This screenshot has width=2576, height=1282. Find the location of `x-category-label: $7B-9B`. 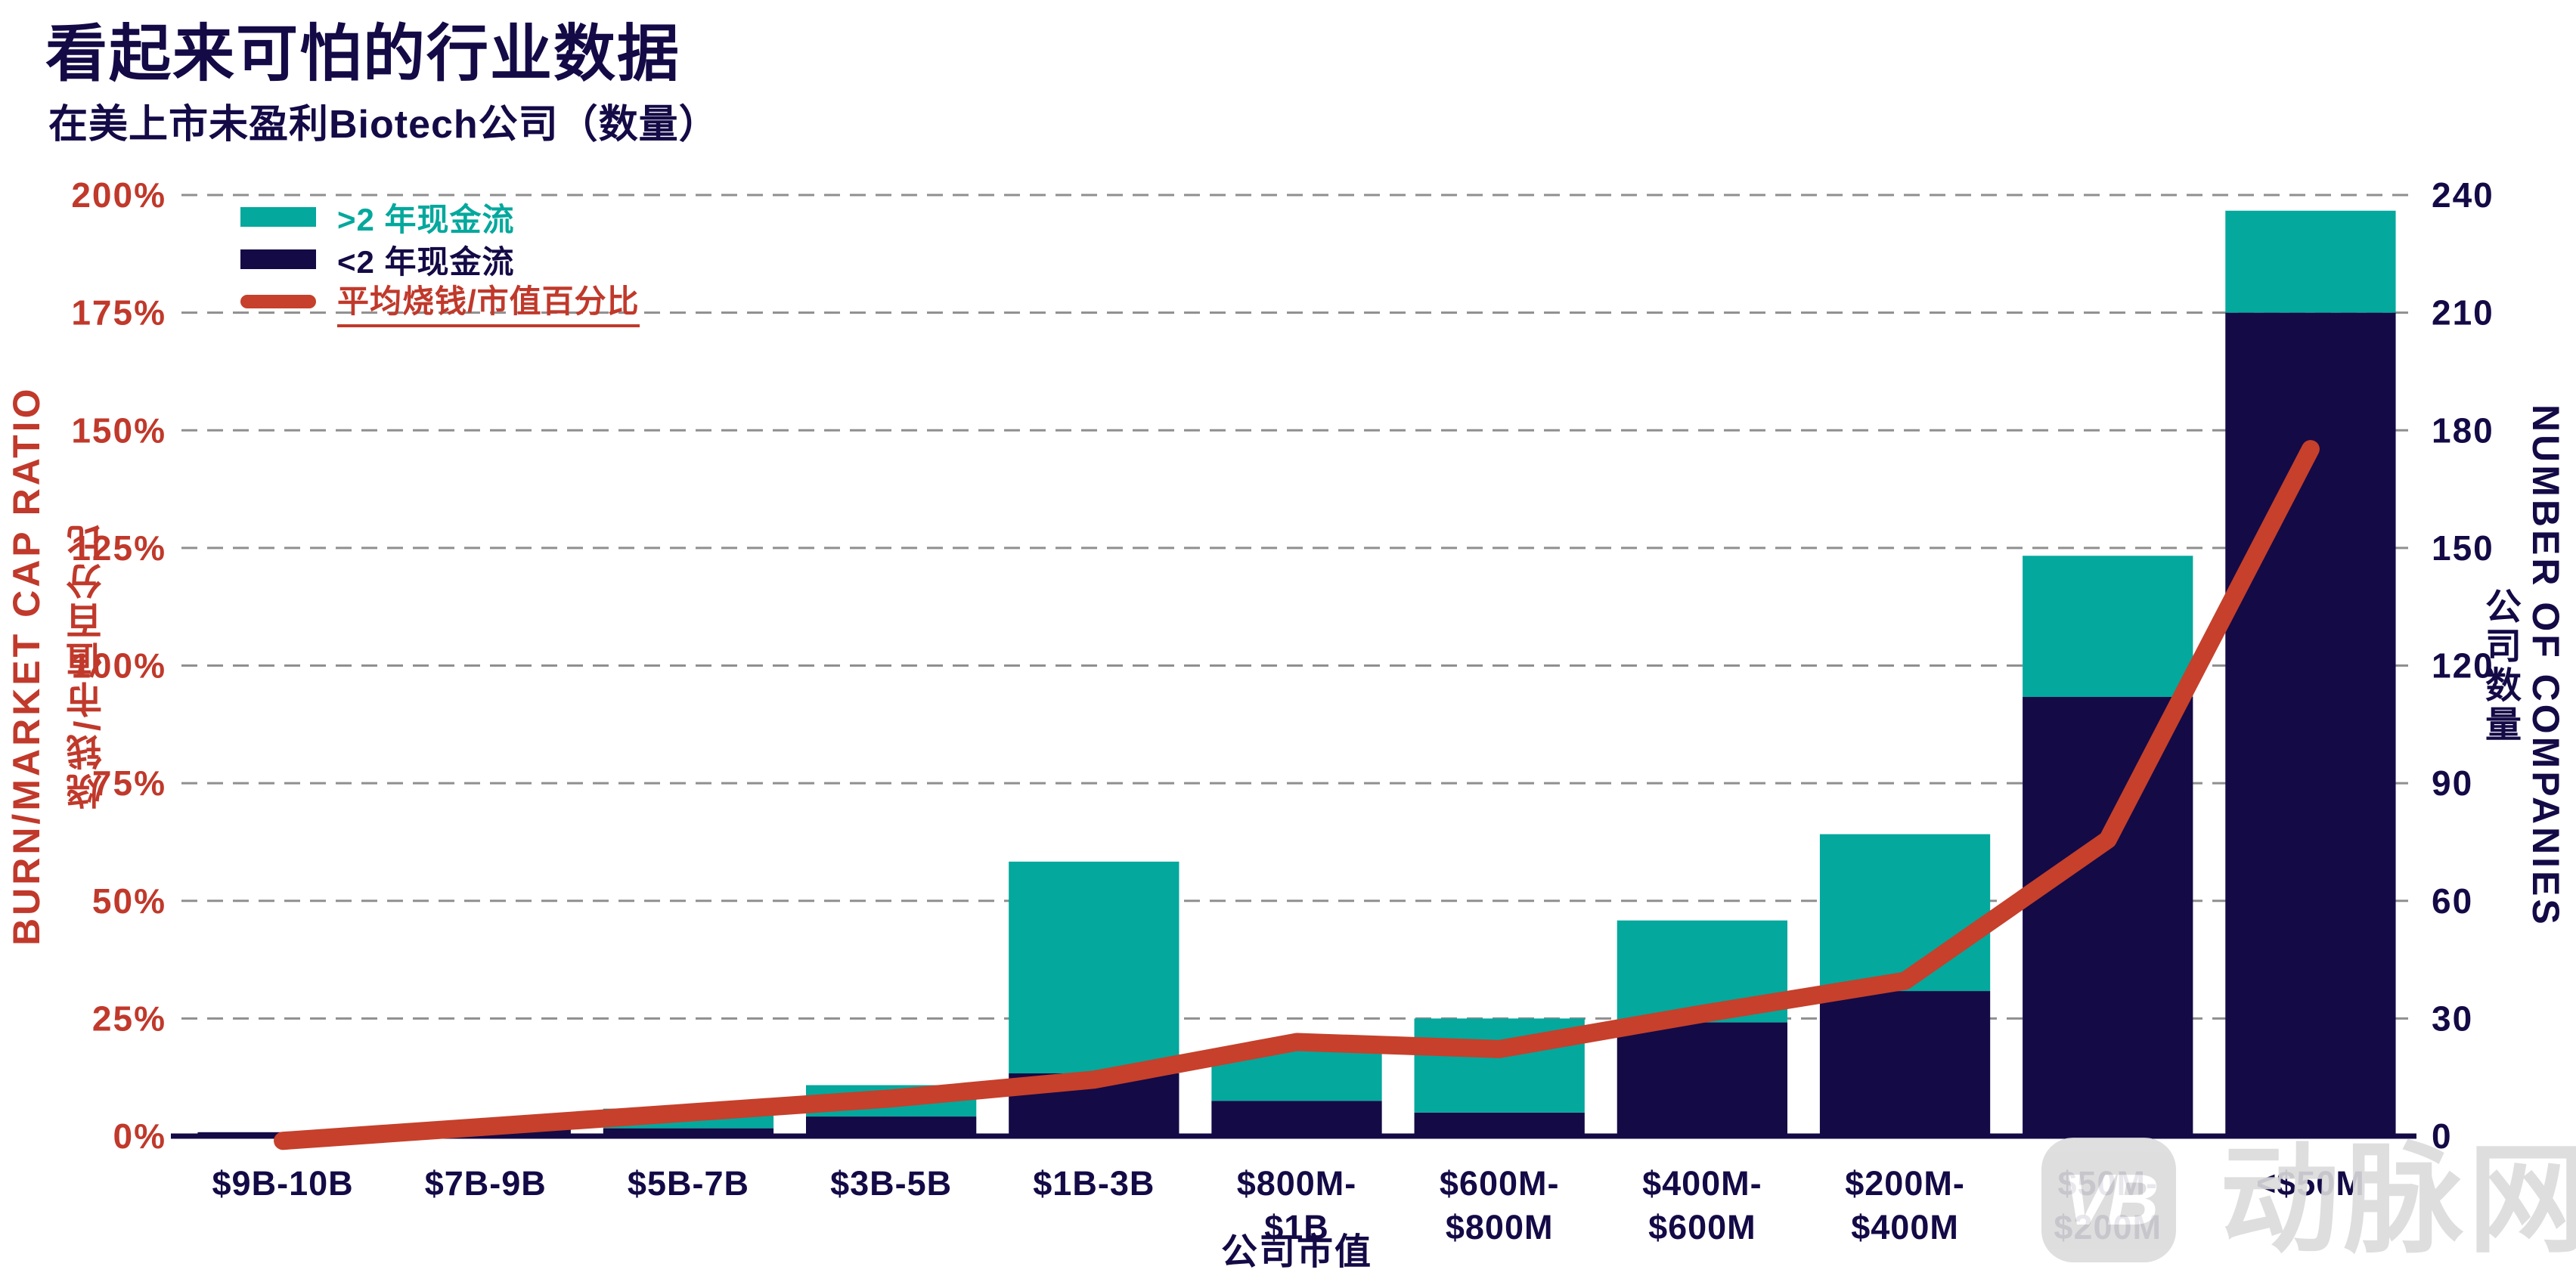

x-category-label: $7B-9B is located at coordinates (486, 1183).